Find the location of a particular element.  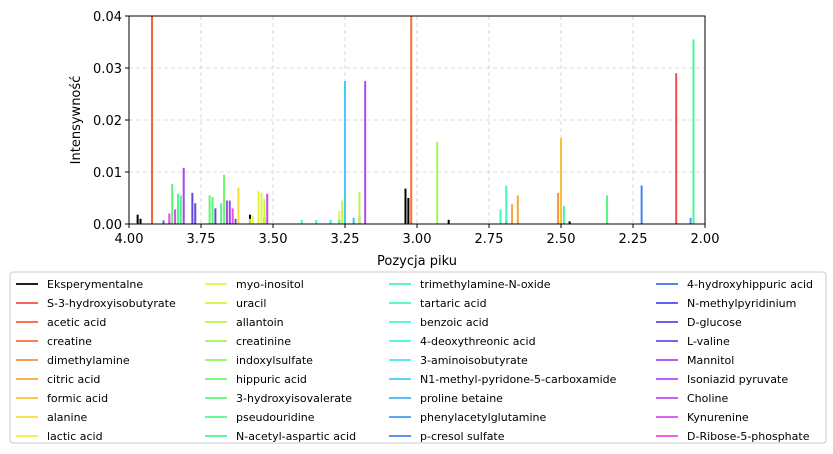

legend-item: uracil is located at coordinates (235, 303).